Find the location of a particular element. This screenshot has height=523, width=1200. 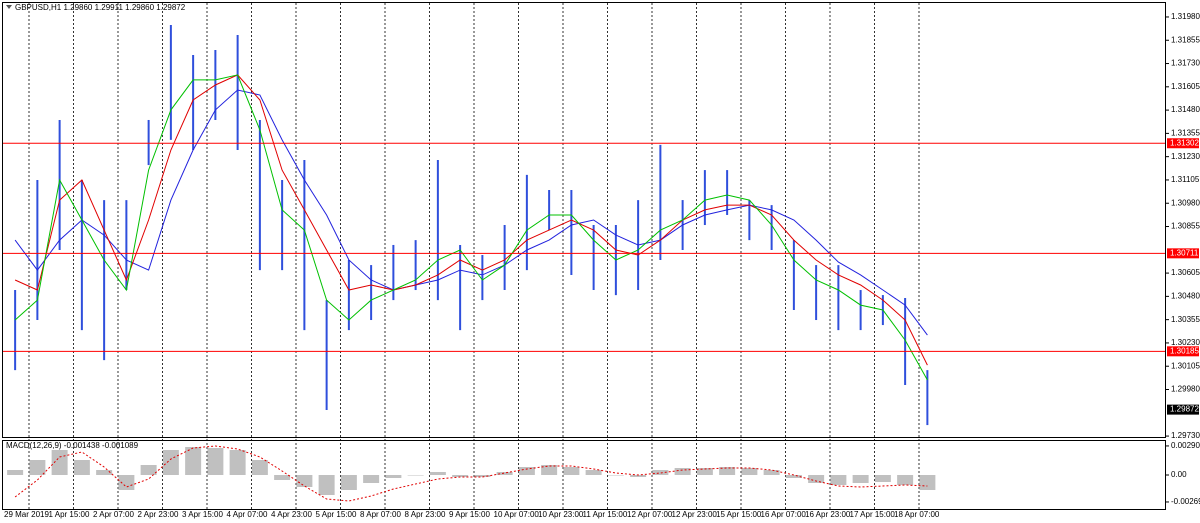

level-label: 1.30711 is located at coordinates (1184, 252).